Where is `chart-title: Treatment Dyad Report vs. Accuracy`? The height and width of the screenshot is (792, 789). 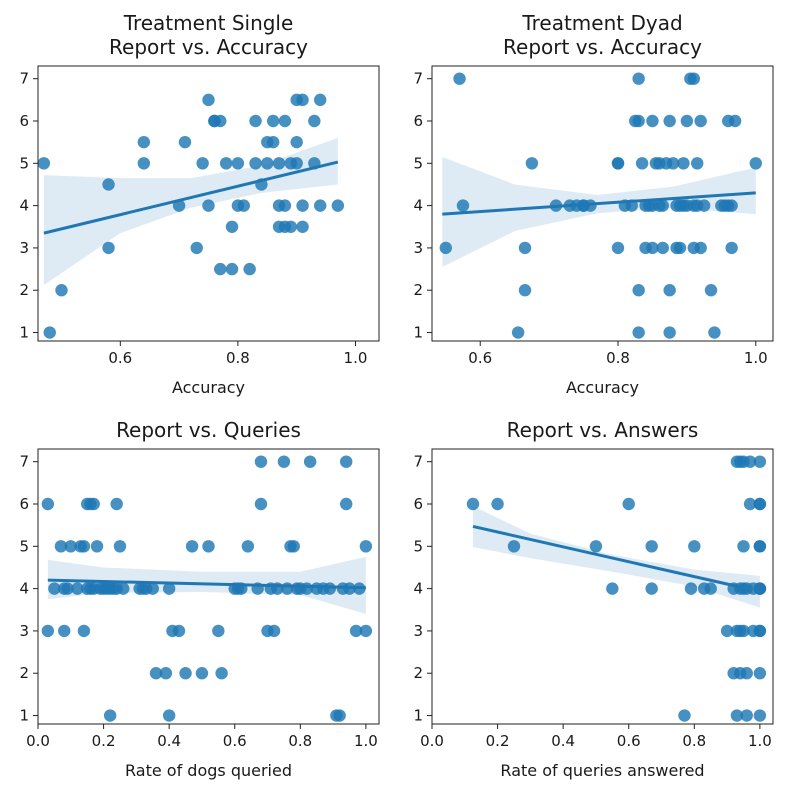 chart-title: Treatment Dyad Report vs. Accuracy is located at coordinates (602, 35).